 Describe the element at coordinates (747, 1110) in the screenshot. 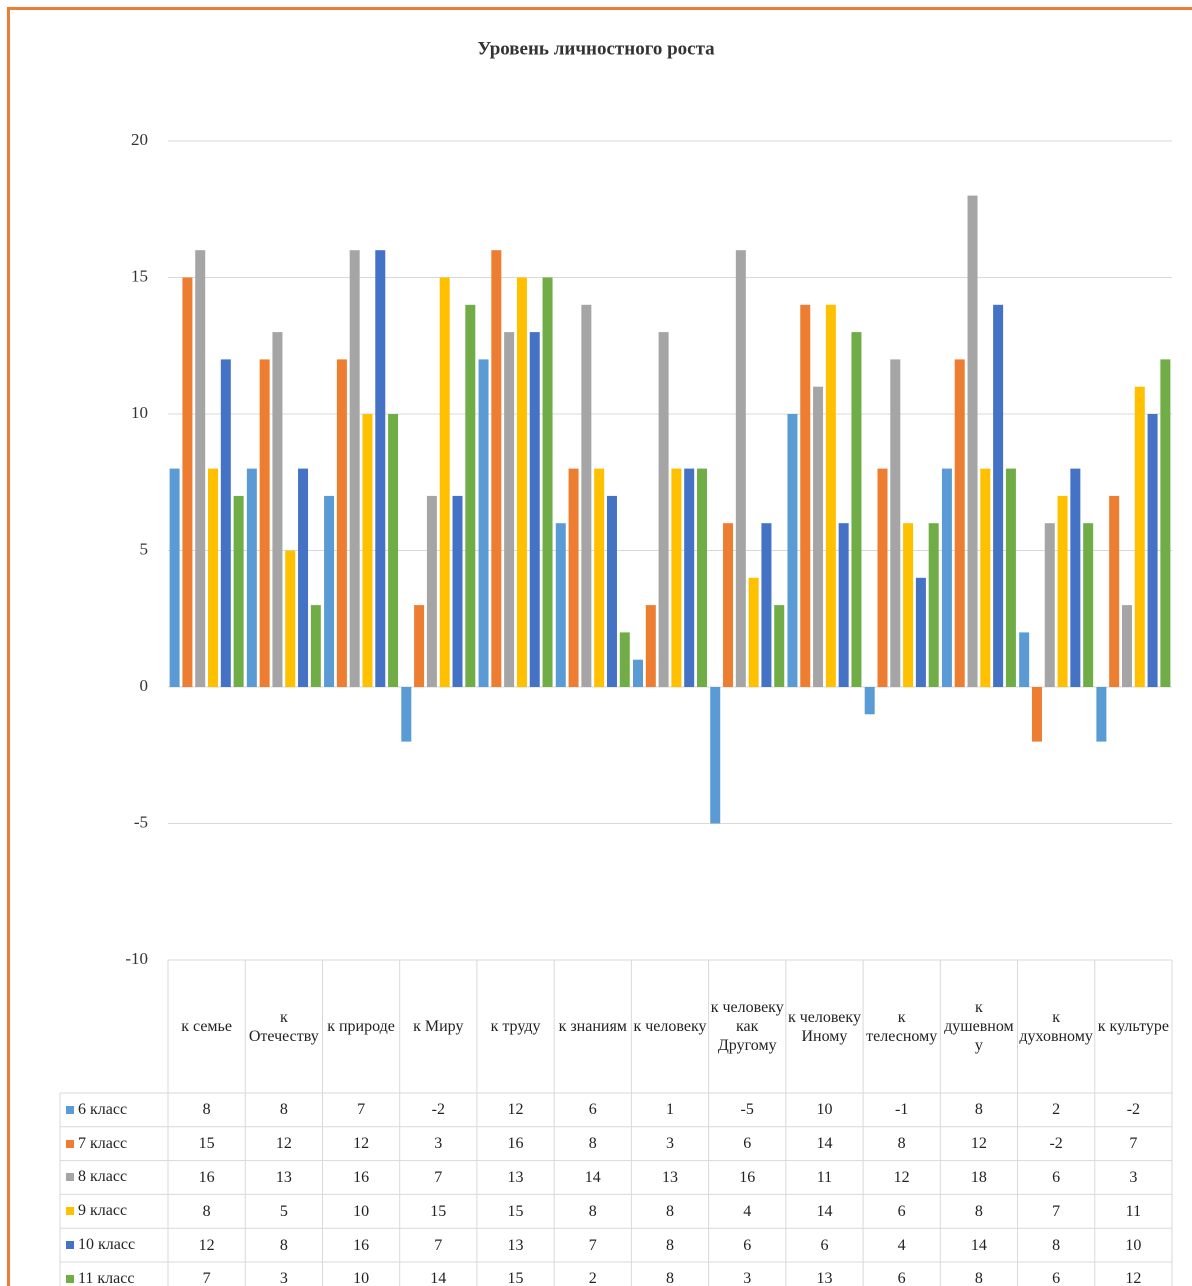

I see `table-value: -5` at that location.